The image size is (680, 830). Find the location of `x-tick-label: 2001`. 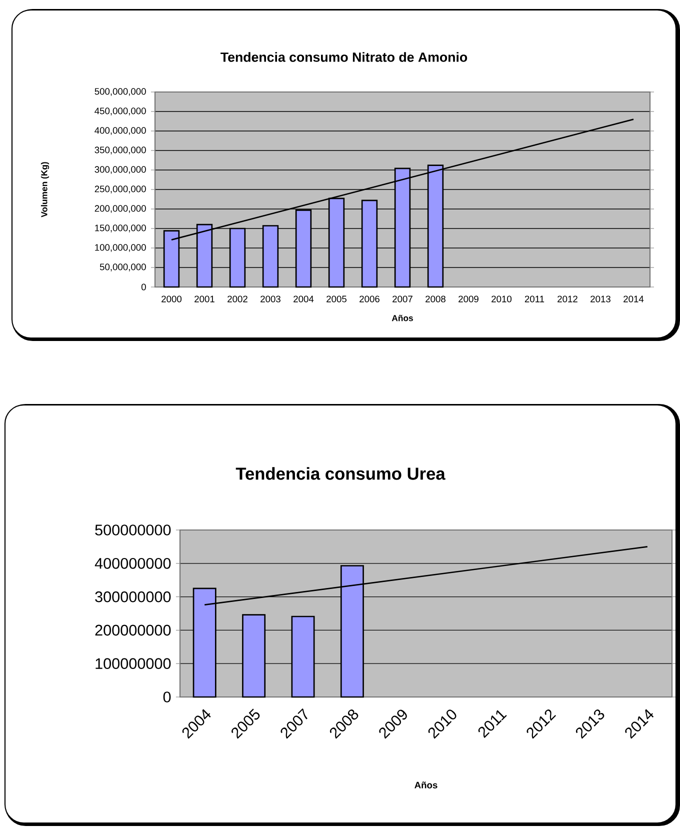

x-tick-label: 2001 is located at coordinates (204, 299).